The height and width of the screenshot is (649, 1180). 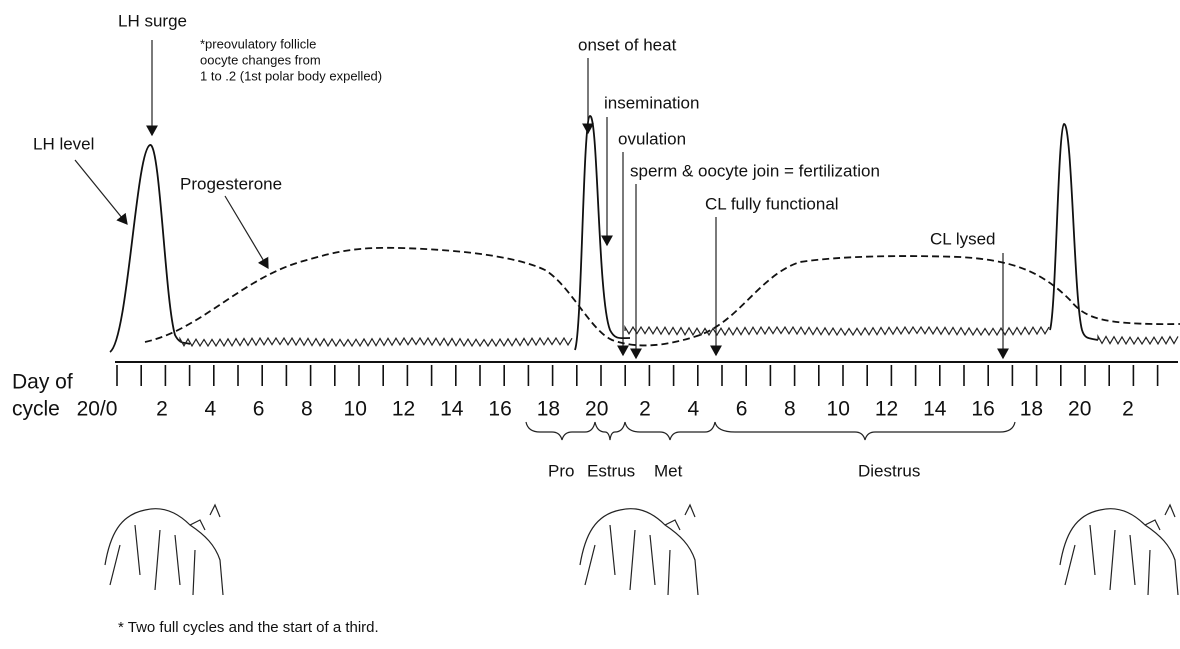 What do you see at coordinates (258, 43) in the screenshot?
I see `note-line: *preovulatory follicle` at bounding box center [258, 43].